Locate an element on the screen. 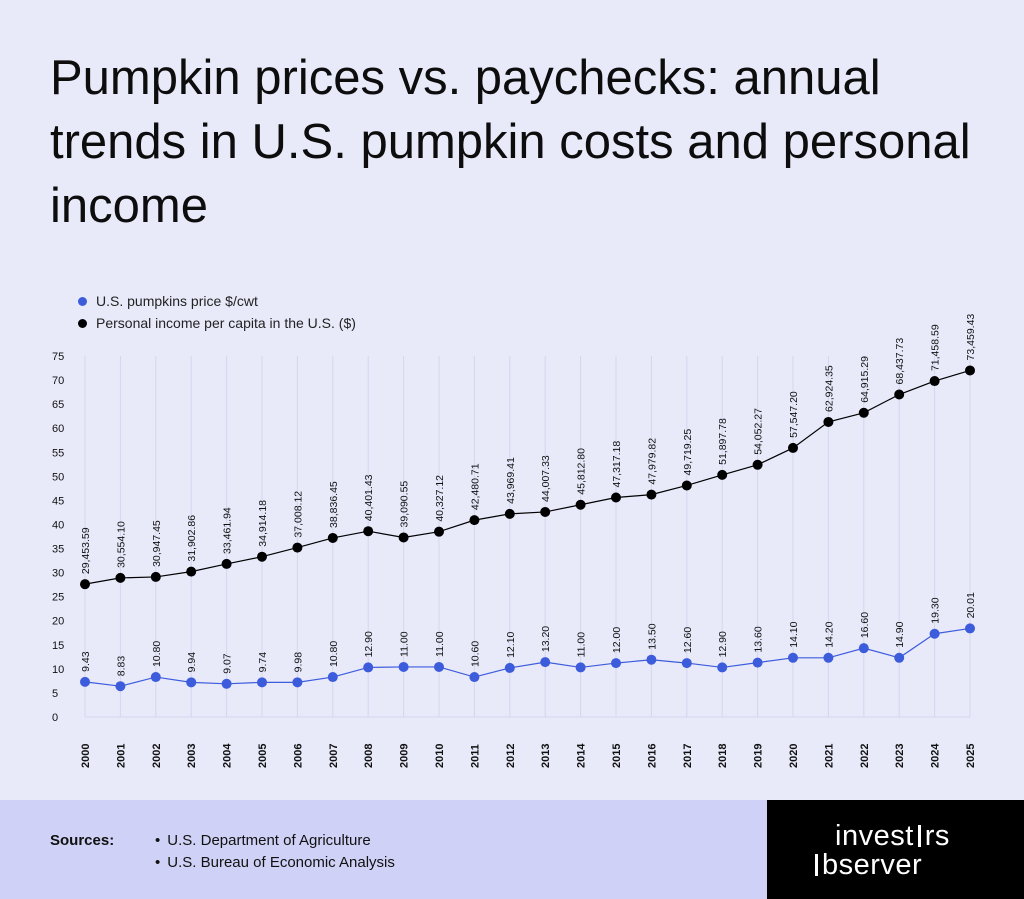 The width and height of the screenshot is (1024, 899). y-tick-label: 25 is located at coordinates (58, 598).